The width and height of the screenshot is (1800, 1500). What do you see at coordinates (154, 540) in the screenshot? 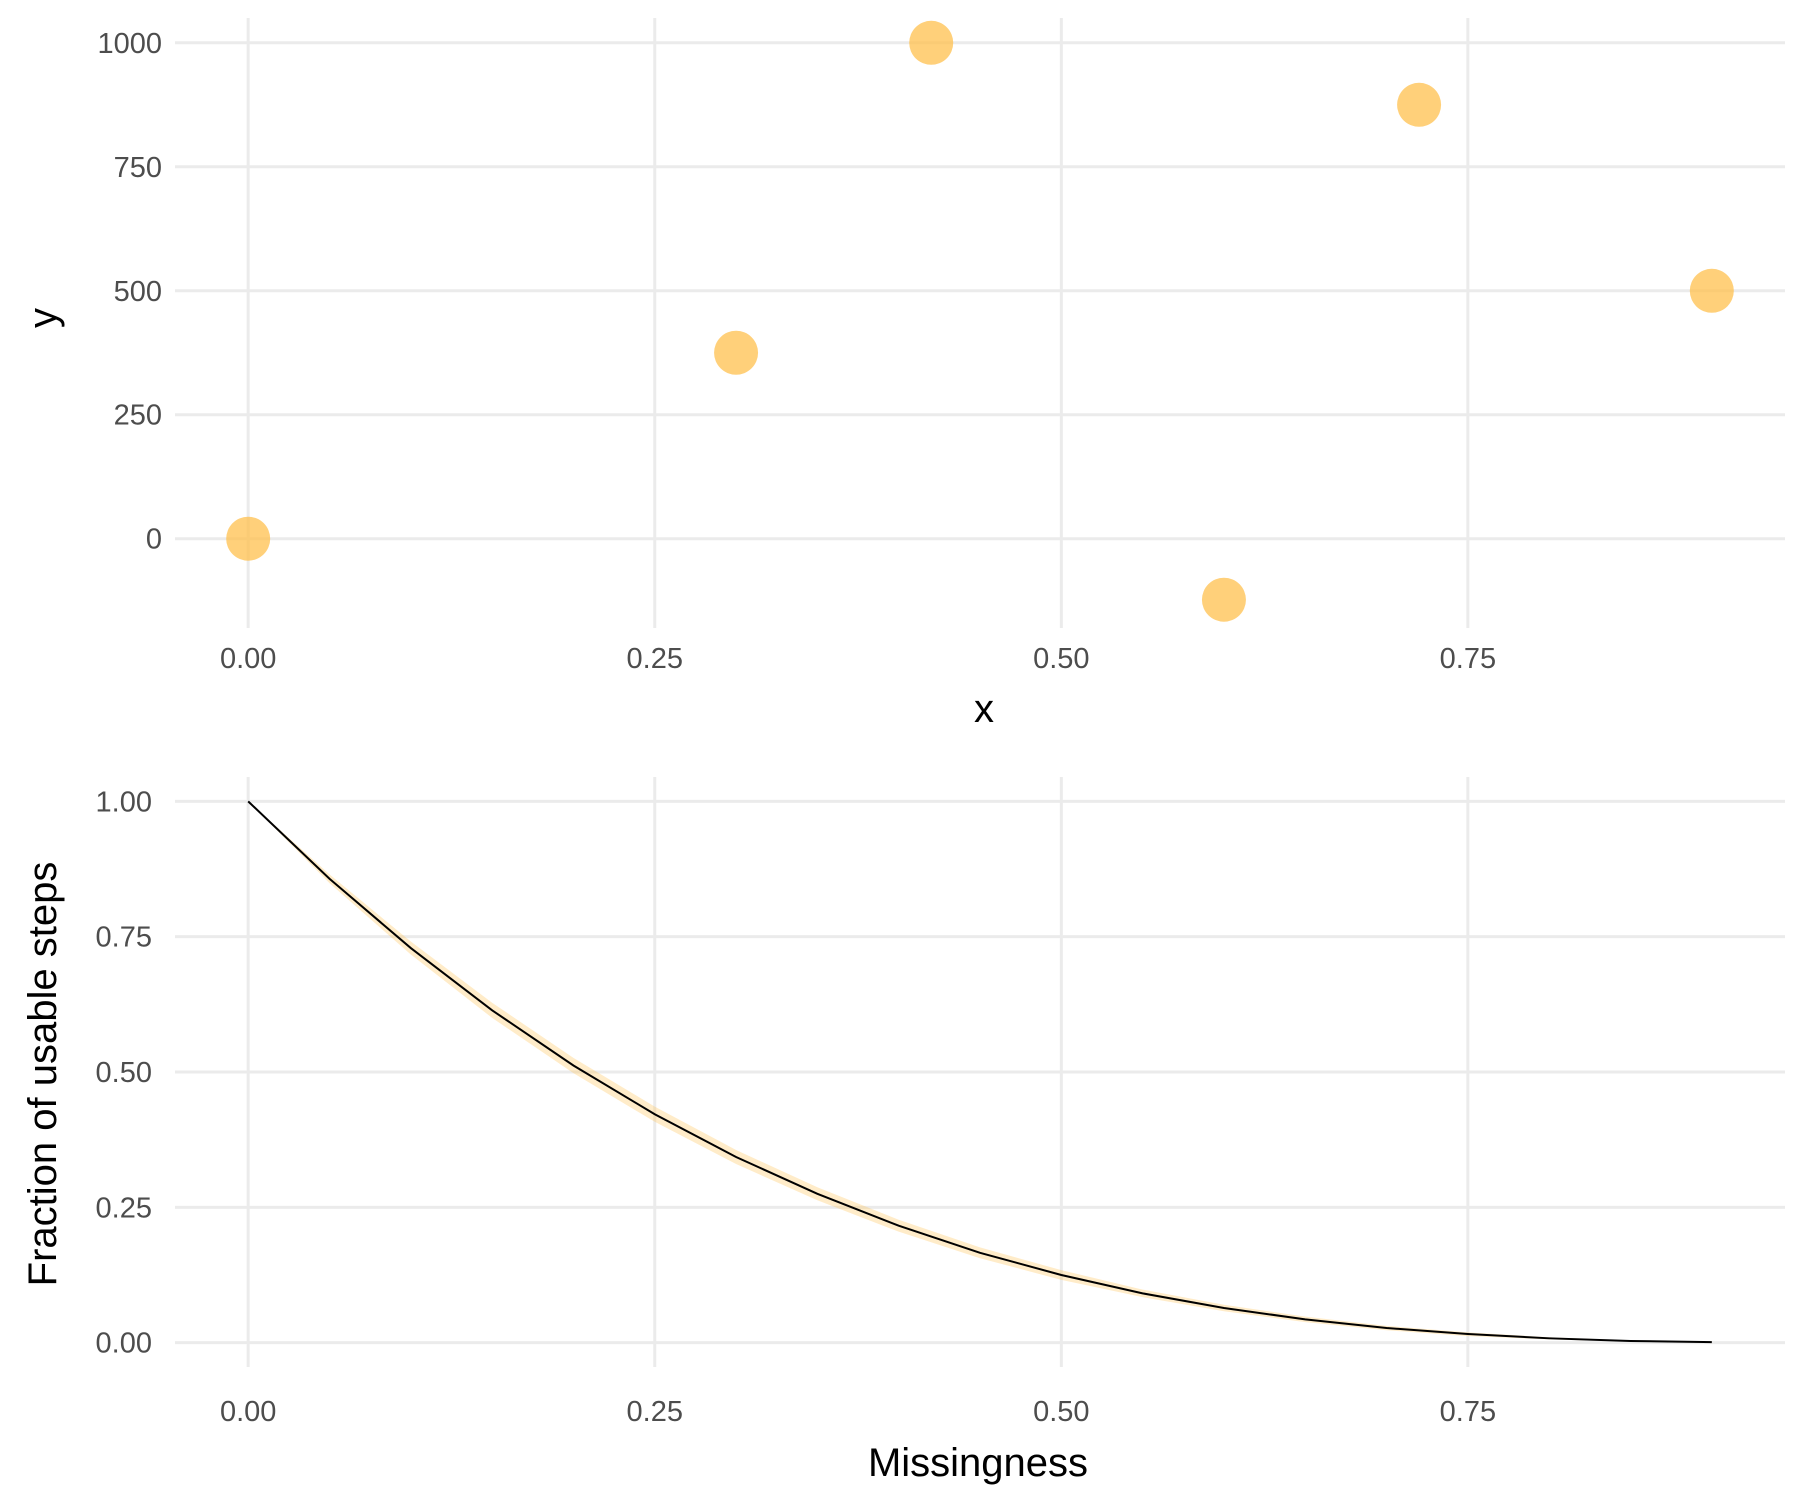
I see `y-tick-label: 0` at bounding box center [154, 540].